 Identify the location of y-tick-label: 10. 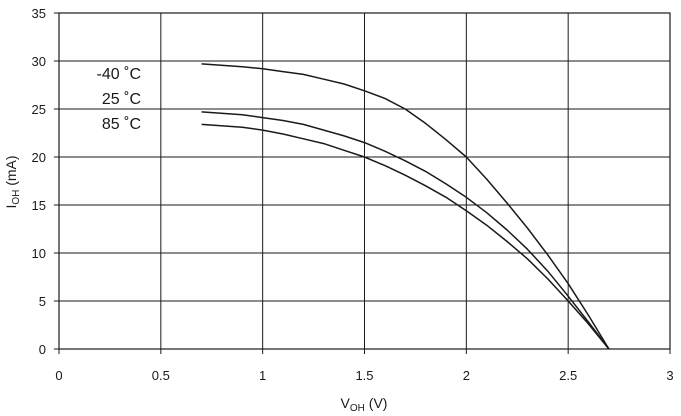
(39, 253).